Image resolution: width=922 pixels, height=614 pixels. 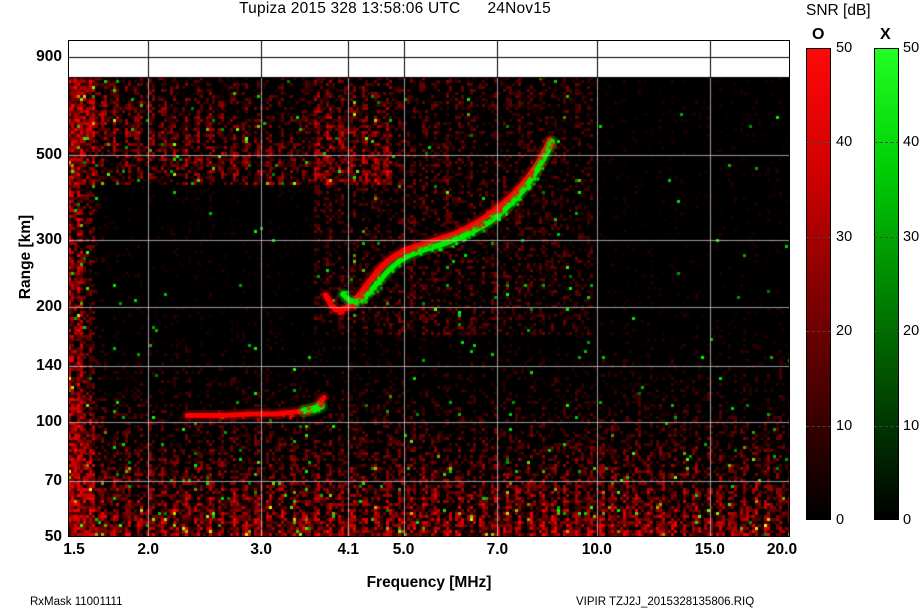 What do you see at coordinates (348, 549) in the screenshot?
I see `x-tick-label: 4.1` at bounding box center [348, 549].